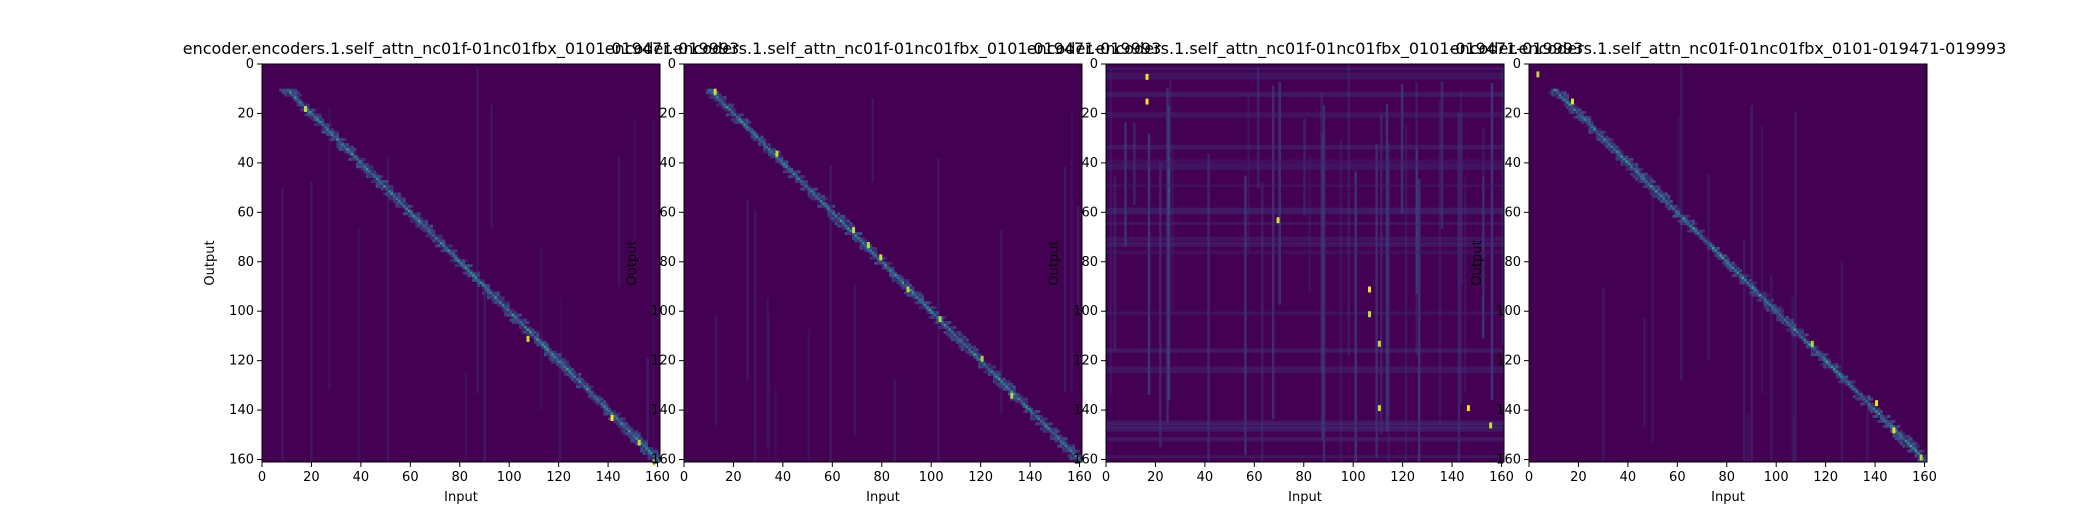 The width and height of the screenshot is (2080, 520). What do you see at coordinates (1726, 477) in the screenshot?
I see `x-tick-label: 80` at bounding box center [1726, 477].